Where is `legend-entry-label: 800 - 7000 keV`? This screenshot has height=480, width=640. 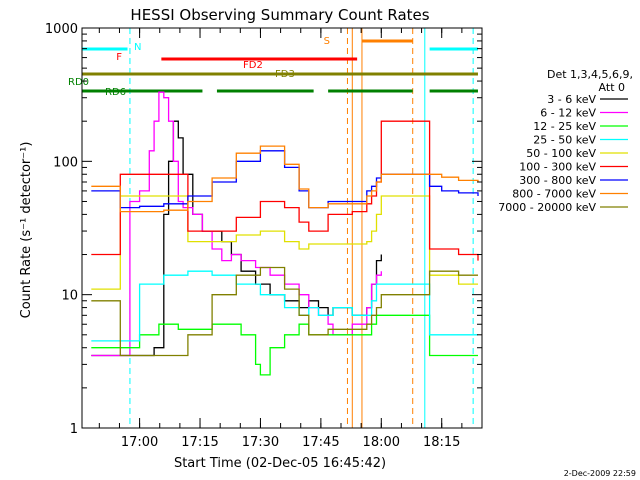
legend-entry-label: 800 - 7000 keV is located at coordinates (554, 194).